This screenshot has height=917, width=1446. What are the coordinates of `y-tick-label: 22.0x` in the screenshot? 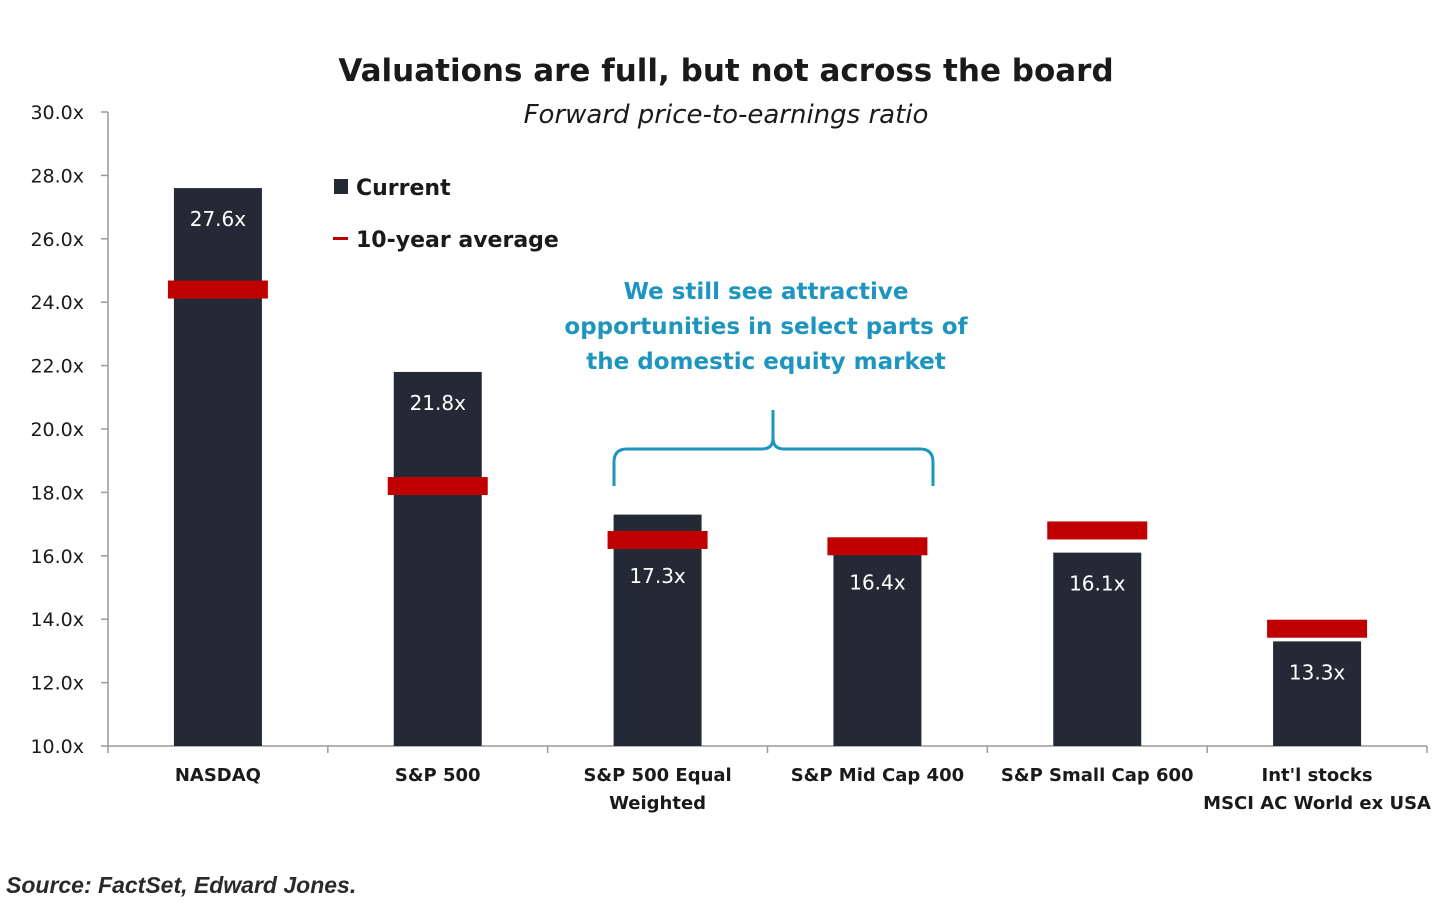 It's located at (57, 367).